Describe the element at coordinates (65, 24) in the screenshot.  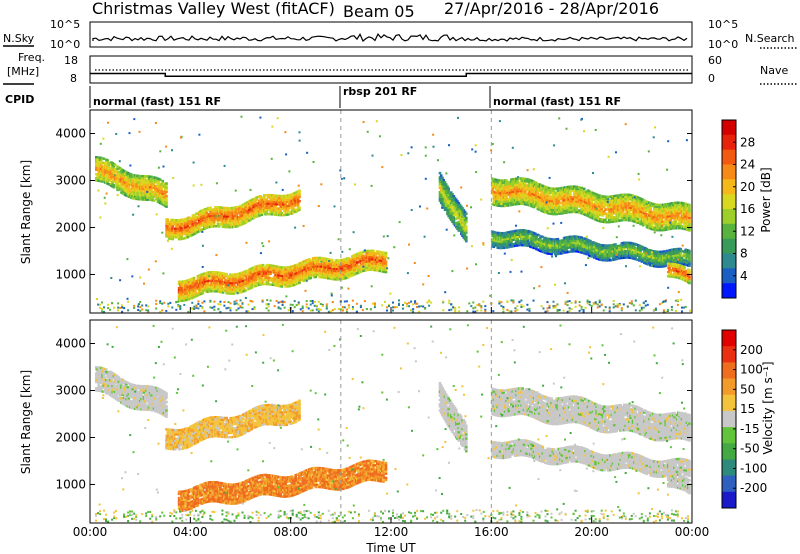
I see `nsky-tick-top: 10^5` at that location.